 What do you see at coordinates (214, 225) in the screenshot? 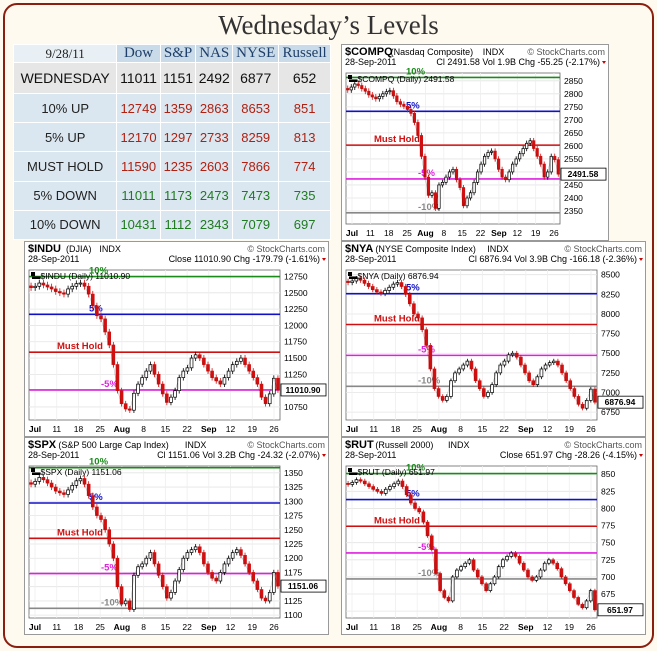
I see `table-cell: 2343` at bounding box center [214, 225].